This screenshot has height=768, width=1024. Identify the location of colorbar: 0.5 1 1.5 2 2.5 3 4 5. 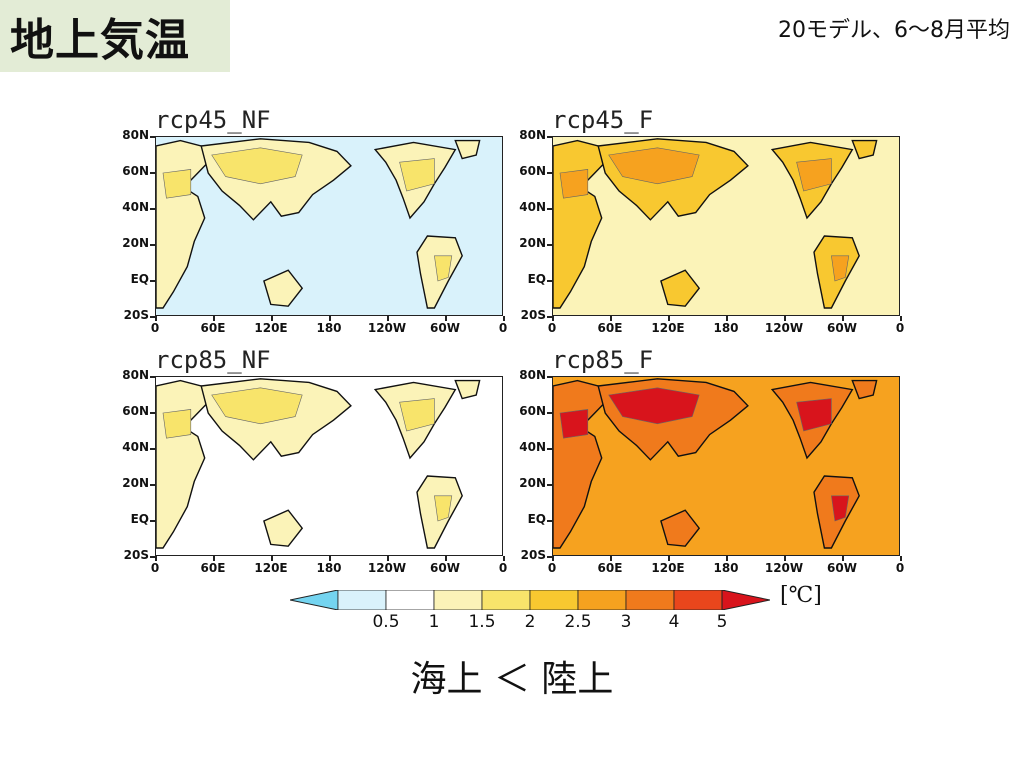
(530, 610).